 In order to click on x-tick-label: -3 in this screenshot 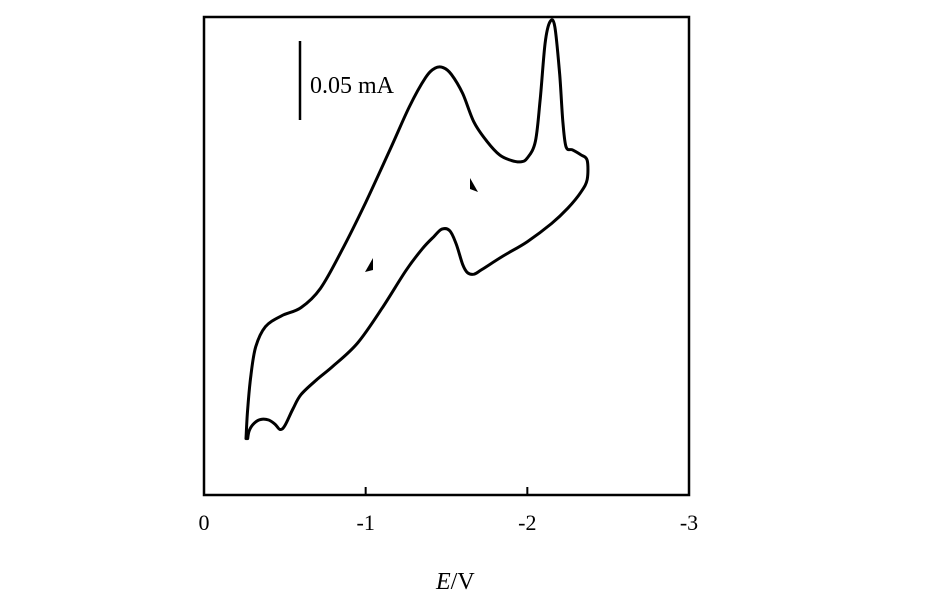, I will do `click(689, 522)`.